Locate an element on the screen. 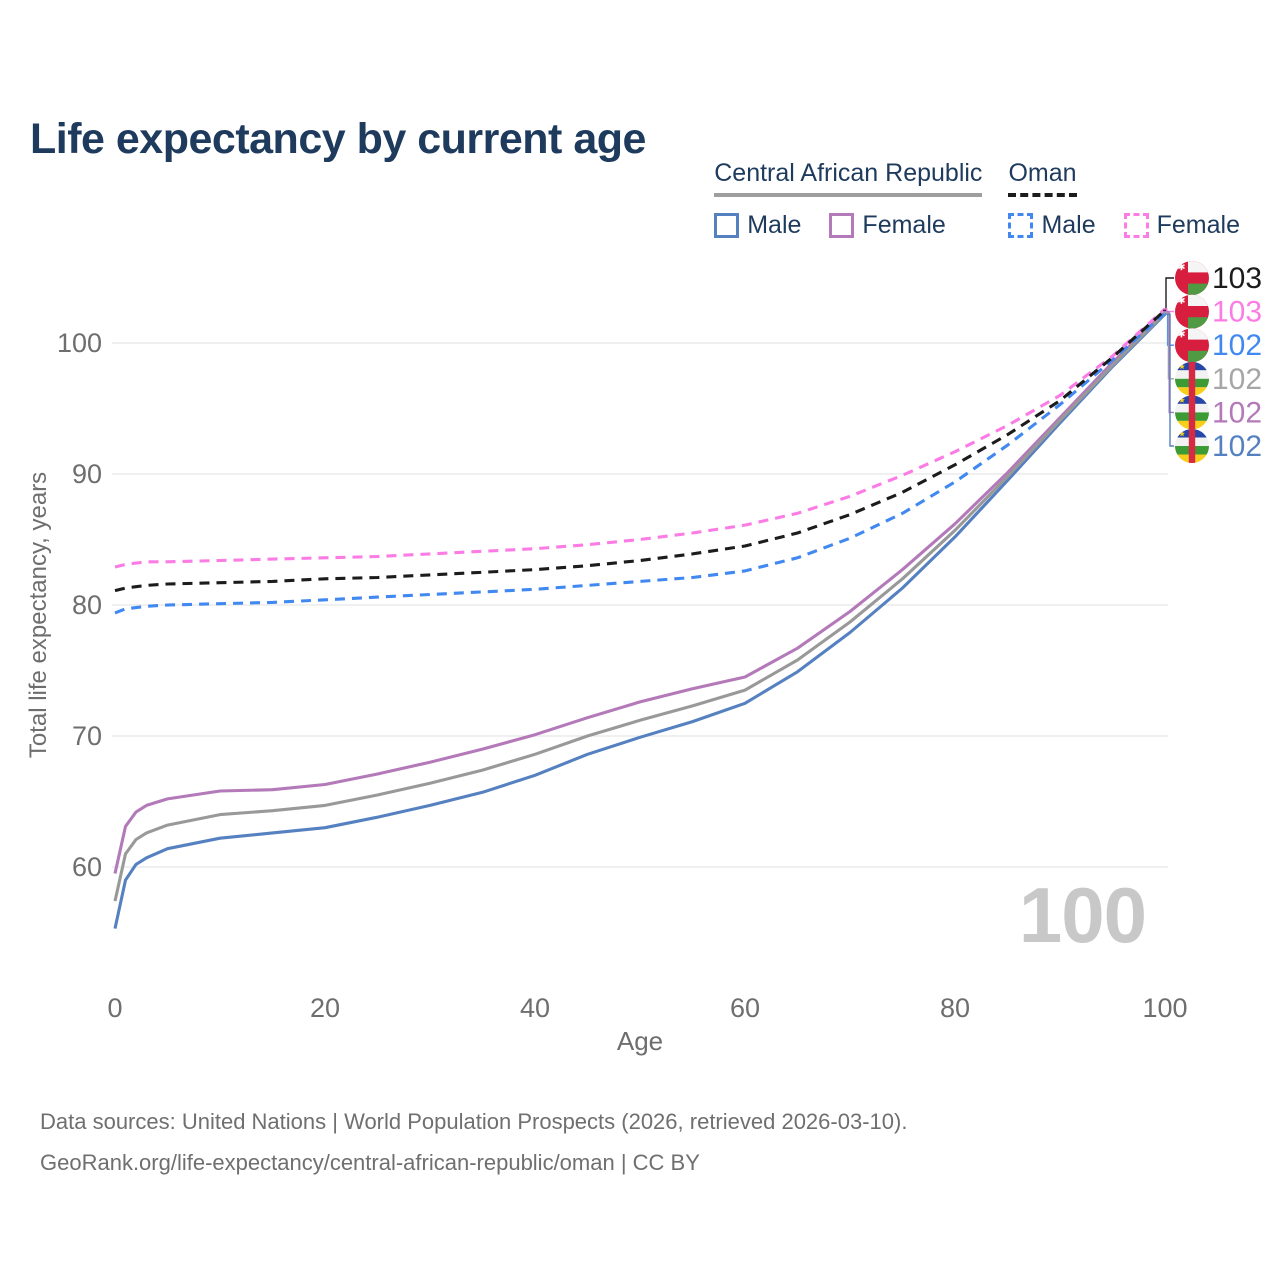  x-tick-label: 60 is located at coordinates (745, 1008).